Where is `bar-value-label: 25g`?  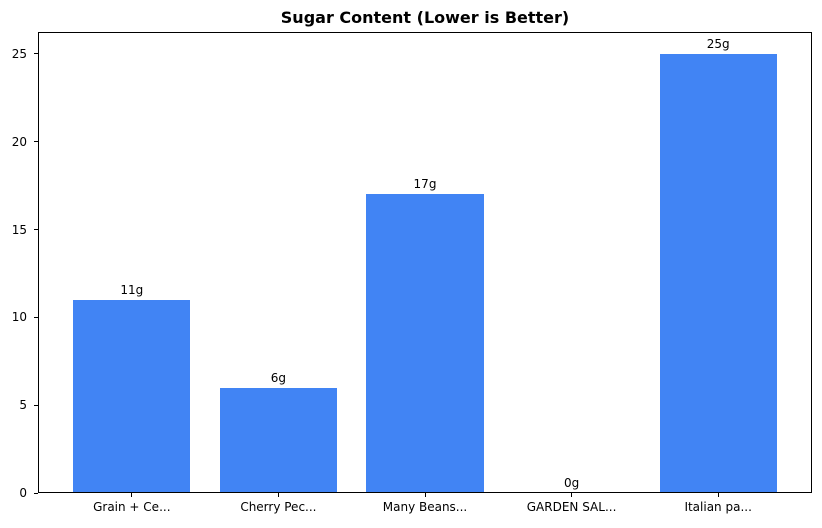 bar-value-label: 25g is located at coordinates (718, 43).